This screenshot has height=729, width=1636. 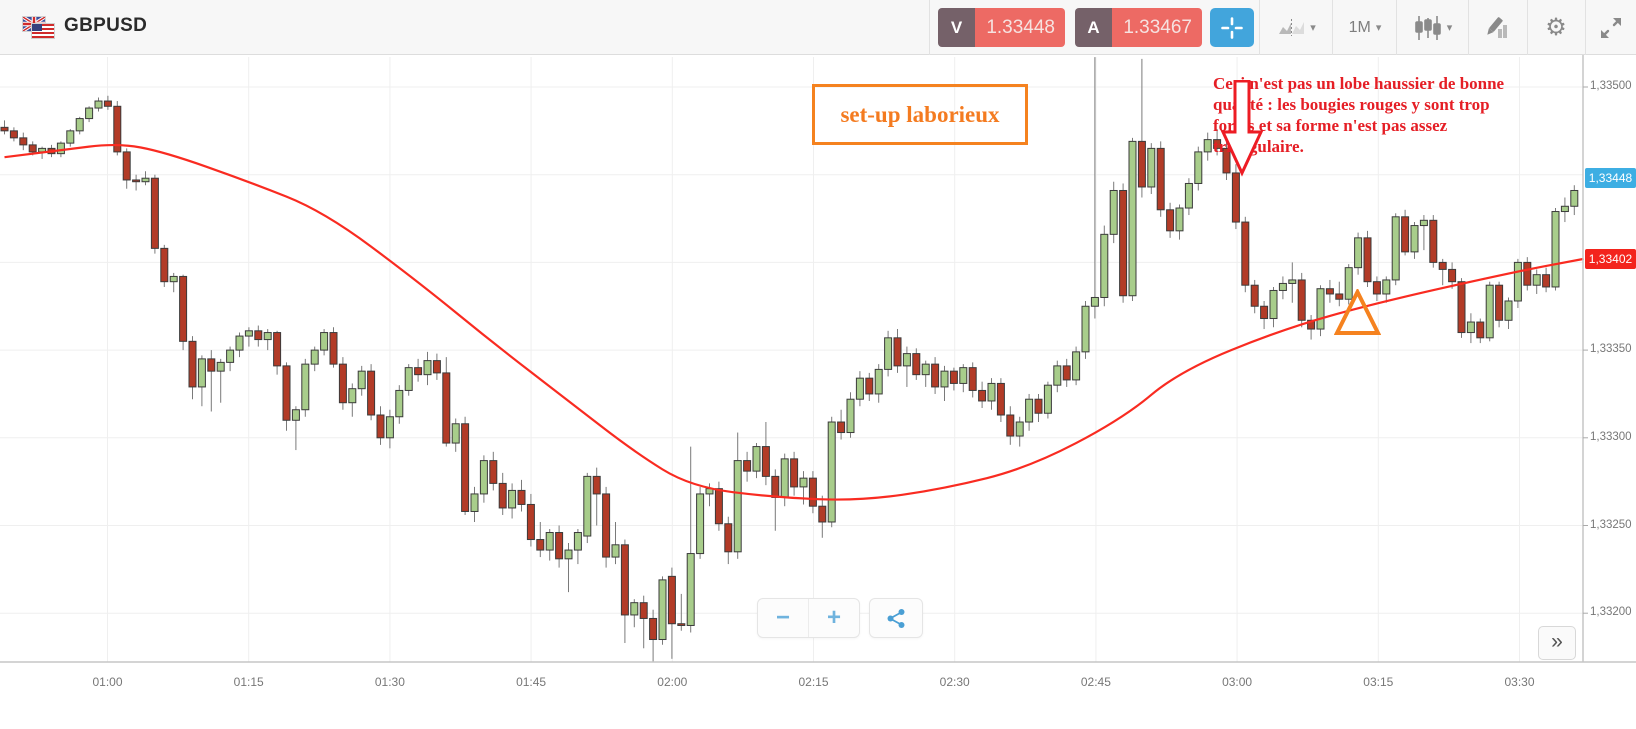 What do you see at coordinates (1611, 524) in the screenshot?
I see `price-axis-label: 1,33250` at bounding box center [1611, 524].